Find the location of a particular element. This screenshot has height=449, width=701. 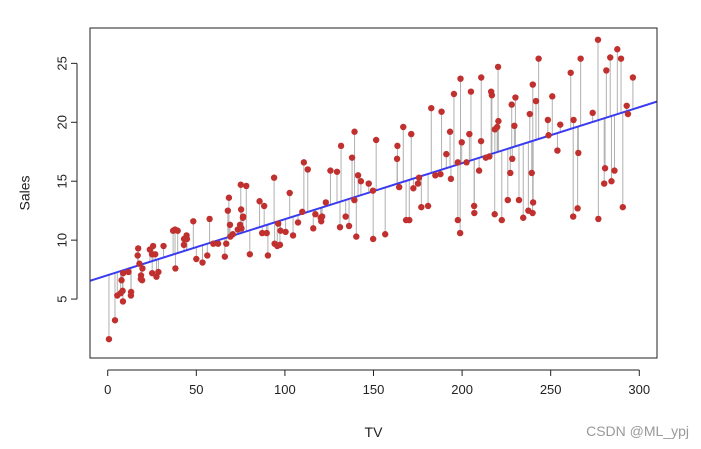

x-tick-label: 150 is located at coordinates (374, 389).